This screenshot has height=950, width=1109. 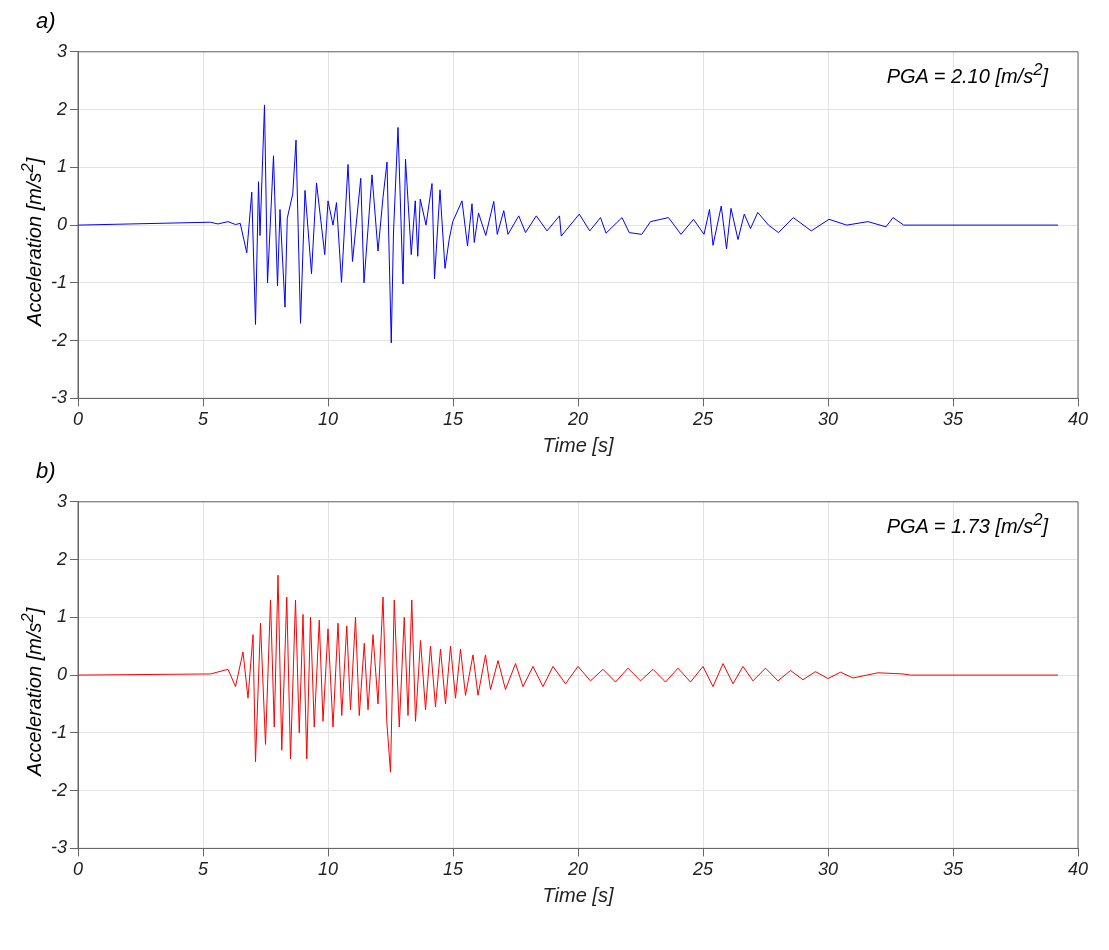 I want to click on annotation: PGA = 1.73 [m/s$^{2}$], so click(x=967, y=524).